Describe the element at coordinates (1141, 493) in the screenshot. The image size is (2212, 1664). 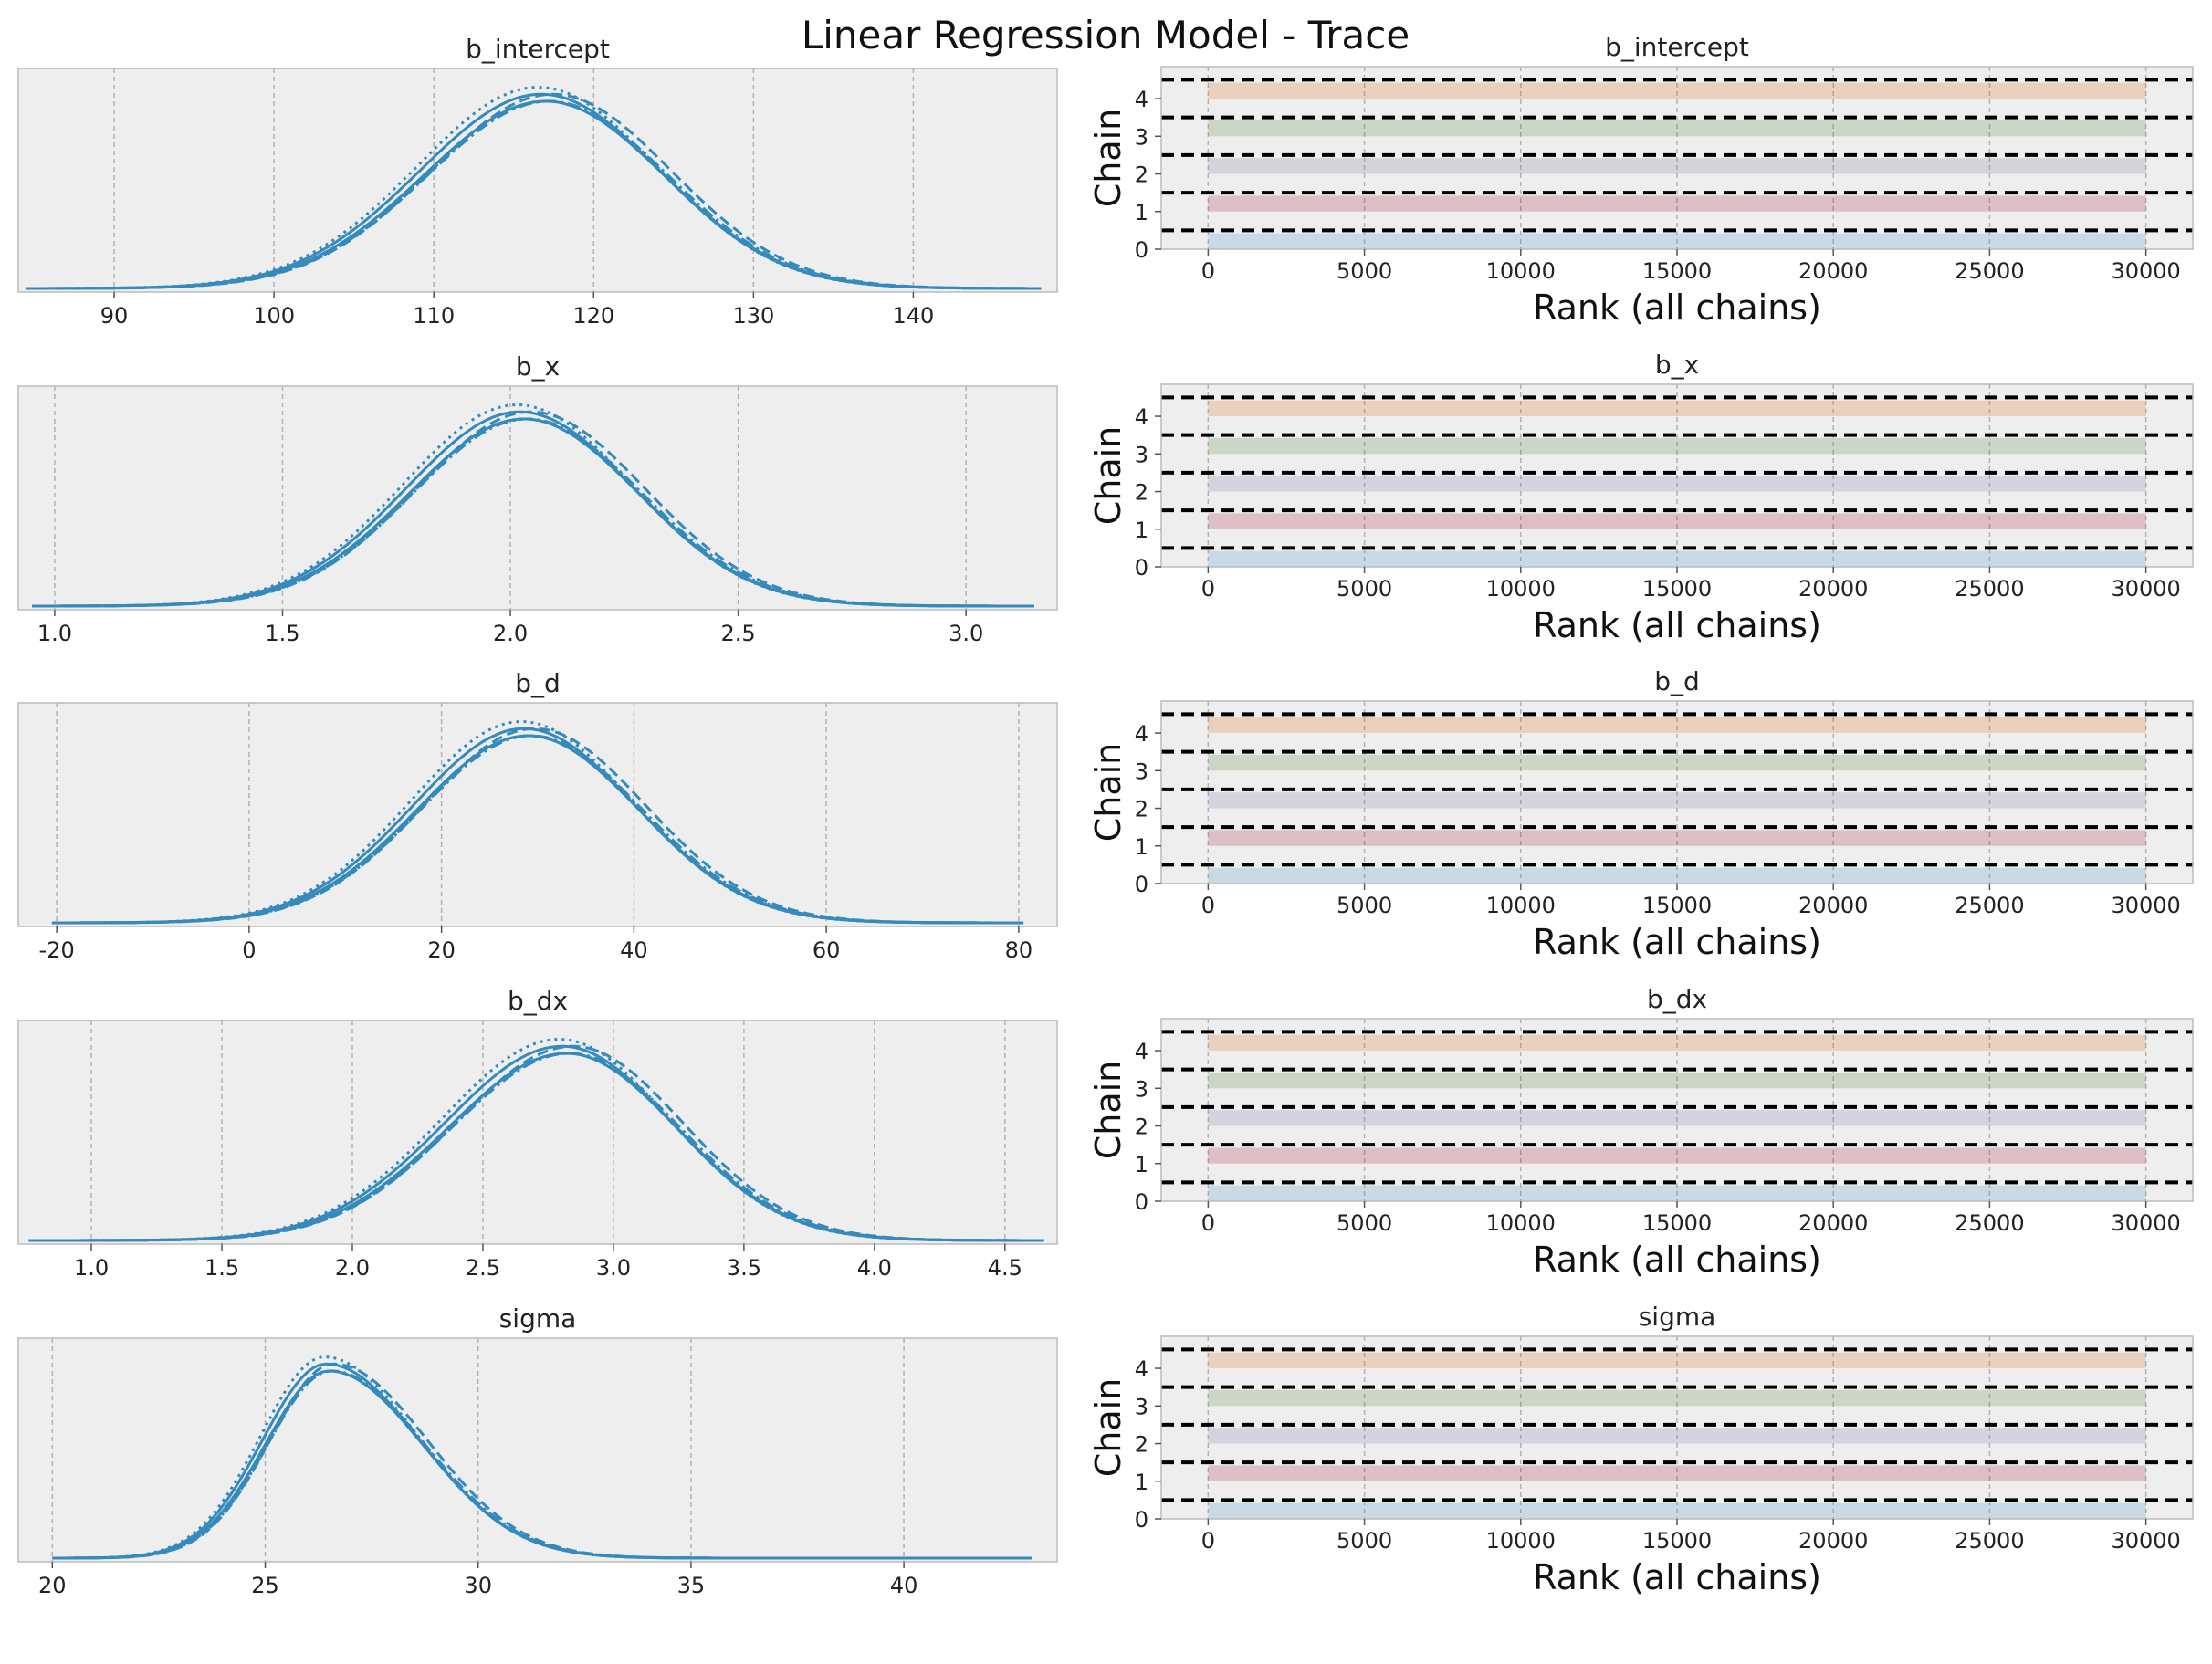
I see `rank-ytick-label: 2` at that location.